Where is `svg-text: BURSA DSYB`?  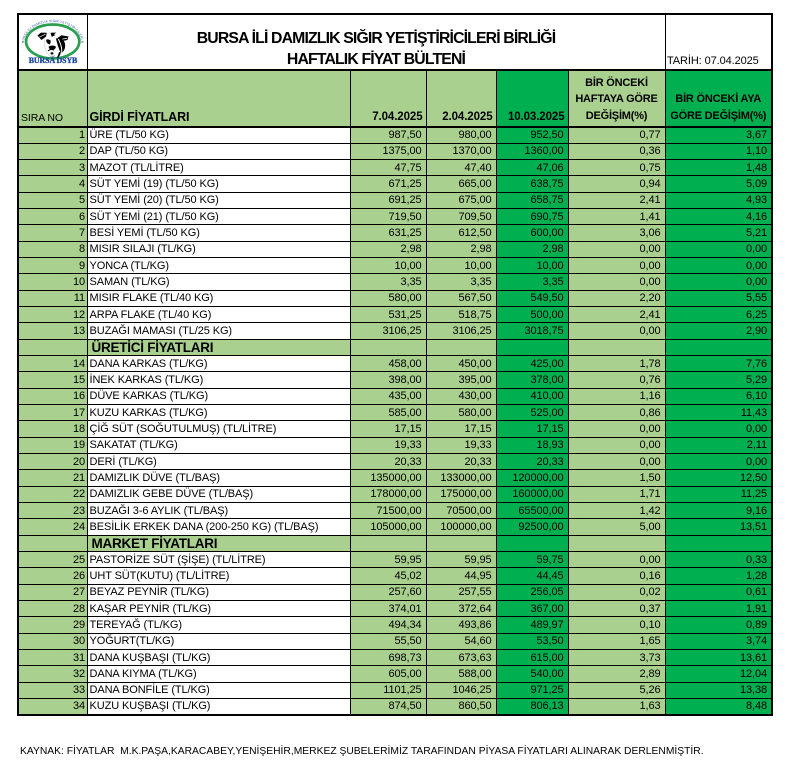
svg-text: BURSA DSYB is located at coordinates (53, 60).